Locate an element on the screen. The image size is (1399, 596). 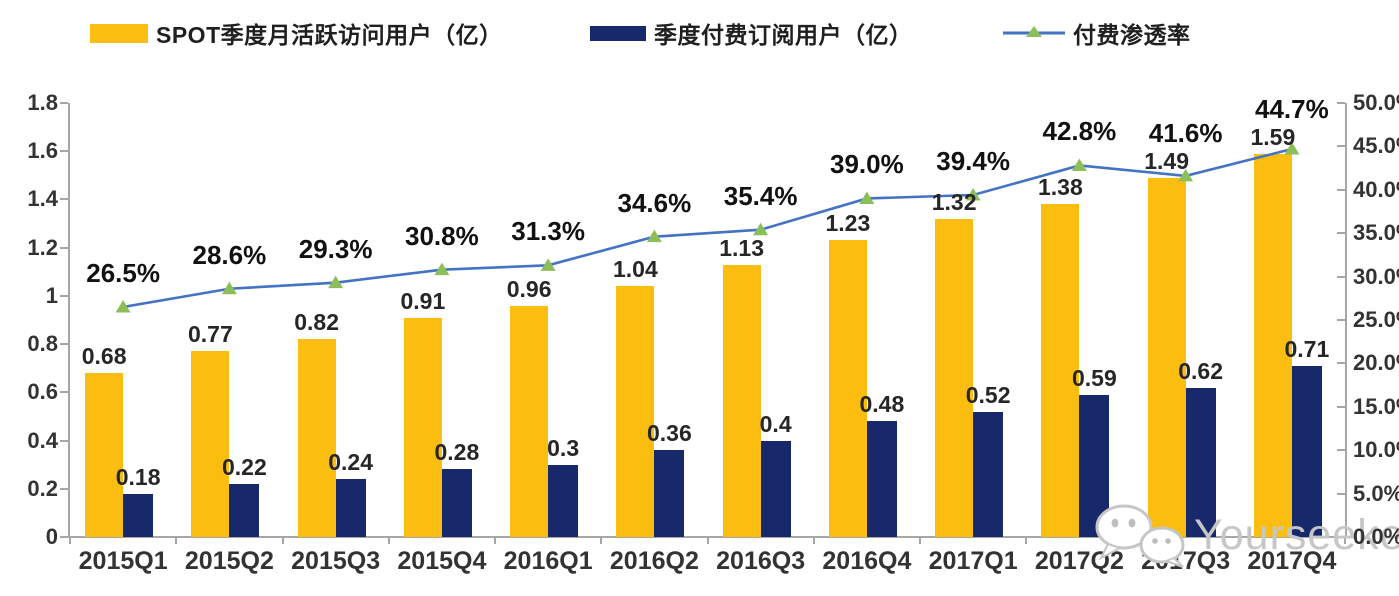
bar-label-paid-2016Q4: 0.48 is located at coordinates (882, 404).